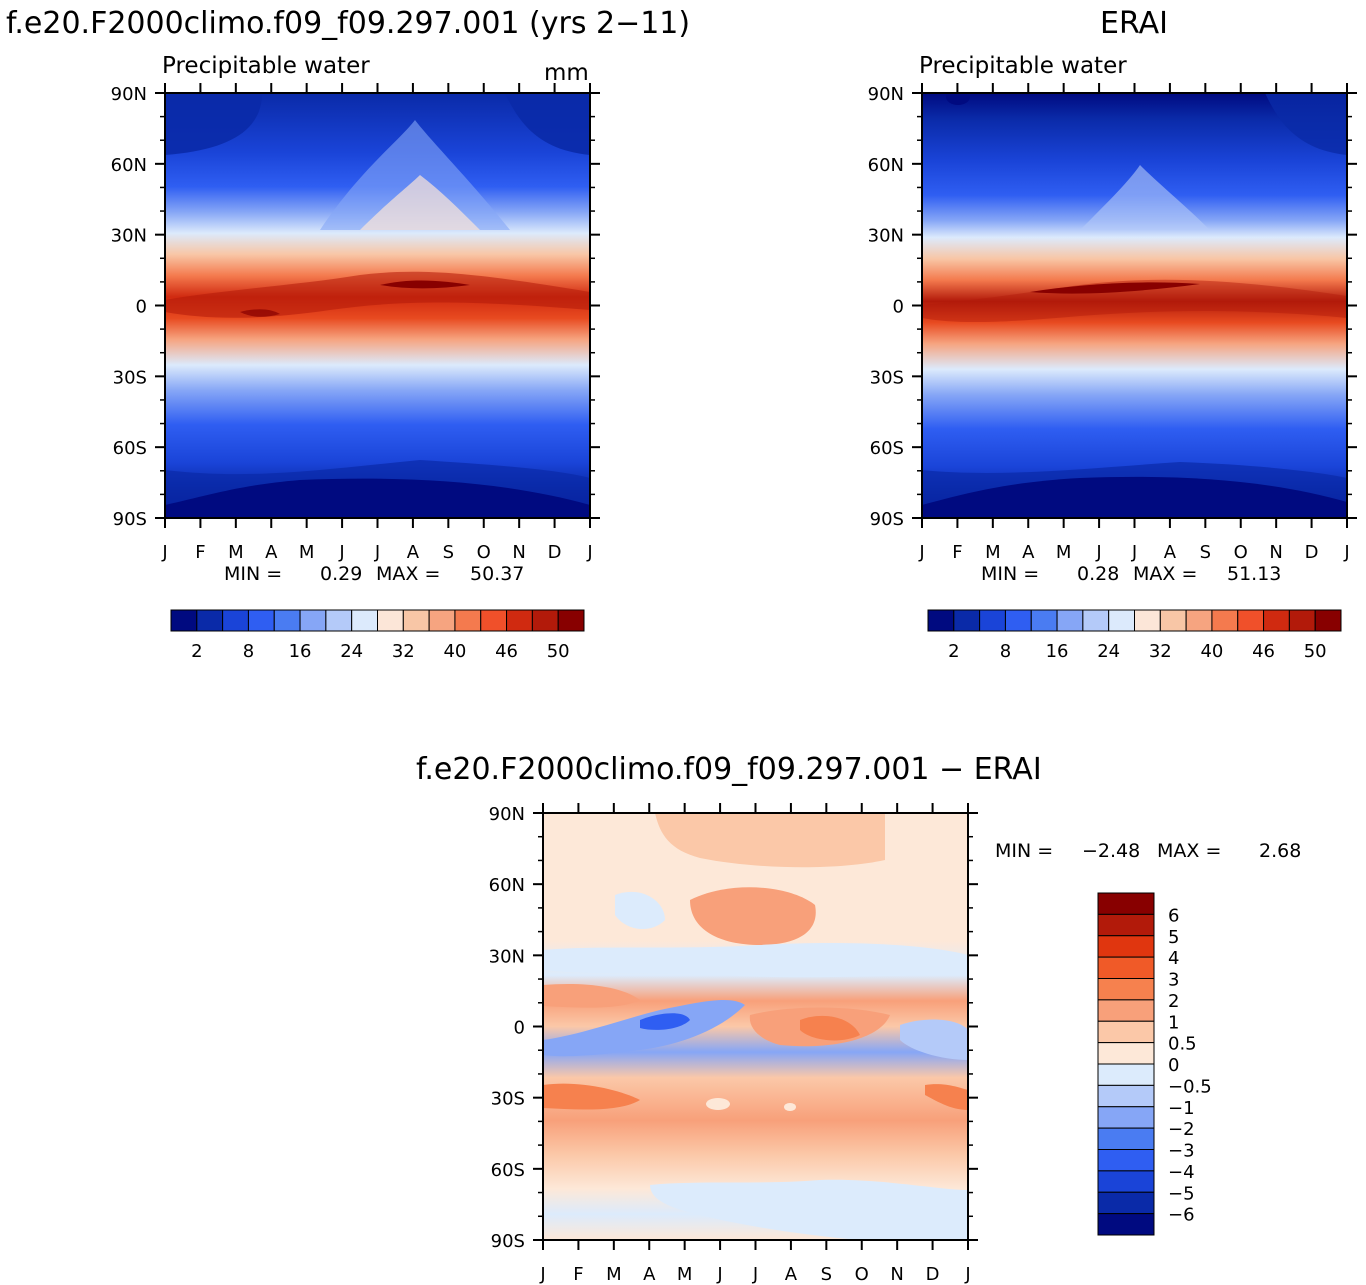 The width and height of the screenshot is (1366, 1285). Describe the element at coordinates (1181, 1193) in the screenshot. I see `colorbar-label: −5` at that location.